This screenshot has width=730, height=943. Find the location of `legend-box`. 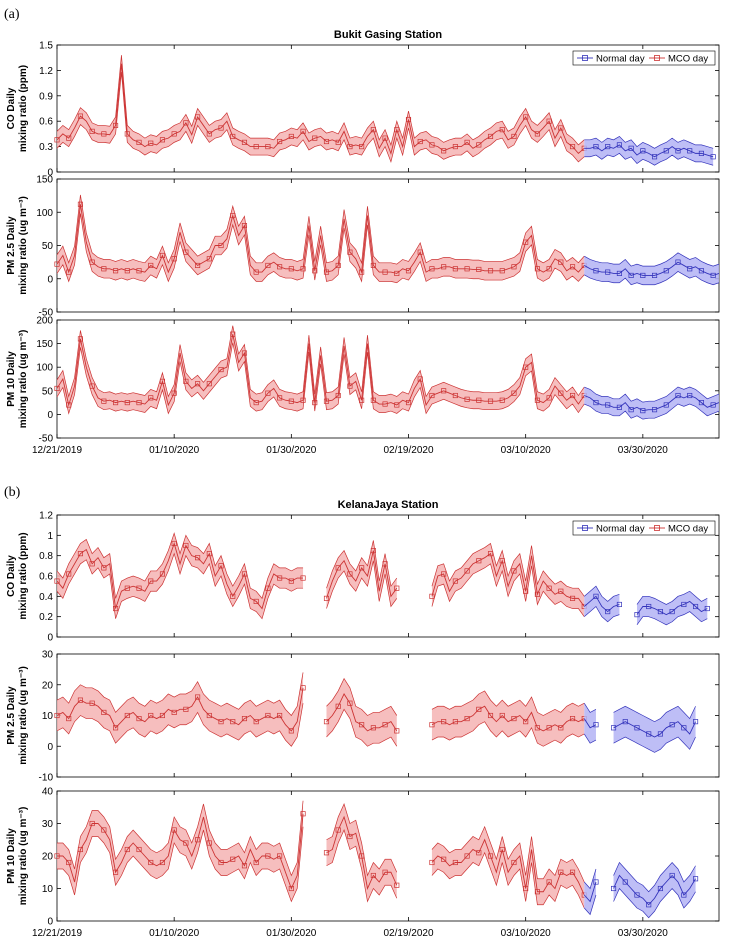

legend-box is located at coordinates (644, 528).